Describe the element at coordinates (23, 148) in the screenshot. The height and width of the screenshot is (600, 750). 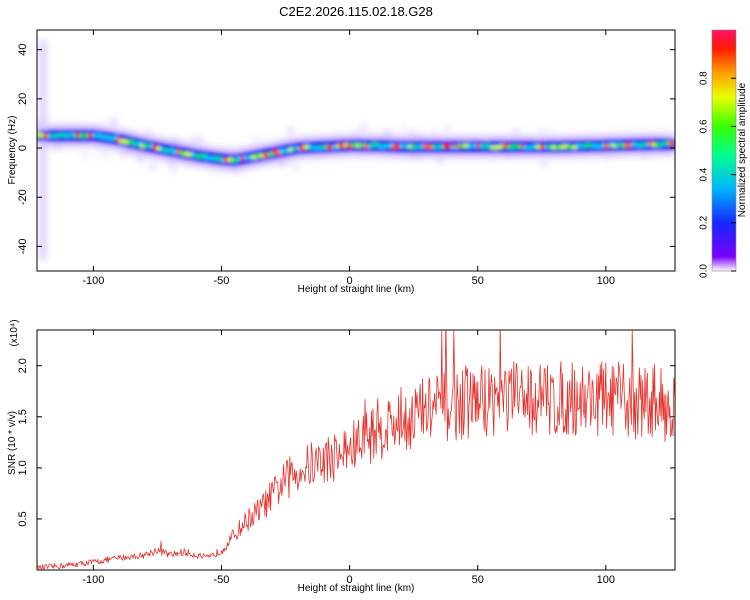
I see `spectrogram-y-tick-label: 0` at that location.